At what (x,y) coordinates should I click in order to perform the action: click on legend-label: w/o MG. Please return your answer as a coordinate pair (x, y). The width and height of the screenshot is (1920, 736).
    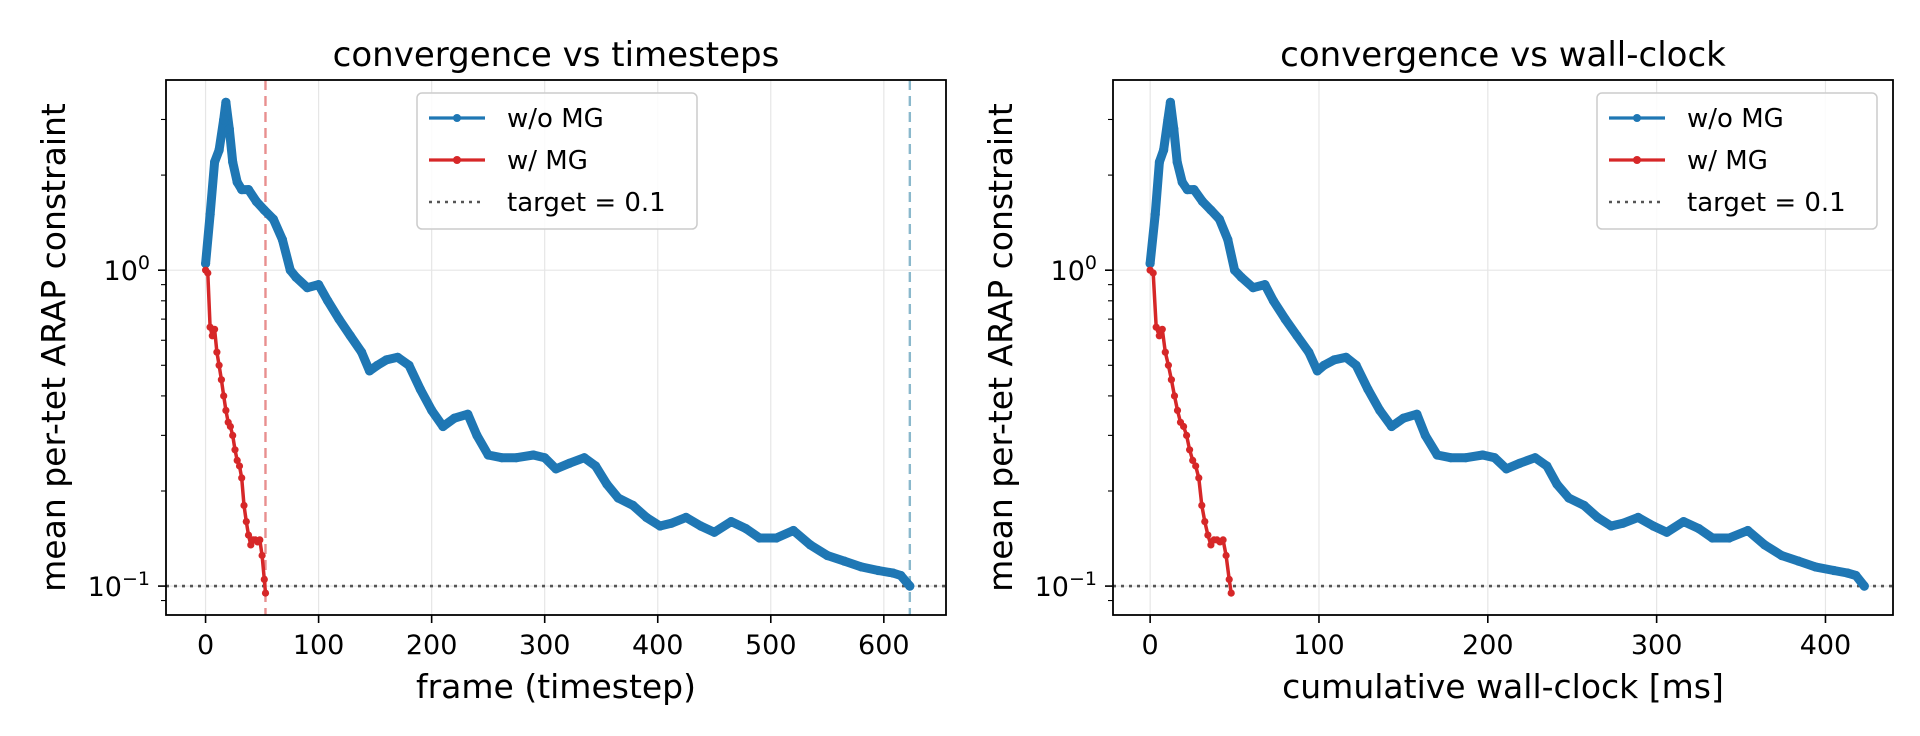
    Looking at the image, I should click on (1735, 119).